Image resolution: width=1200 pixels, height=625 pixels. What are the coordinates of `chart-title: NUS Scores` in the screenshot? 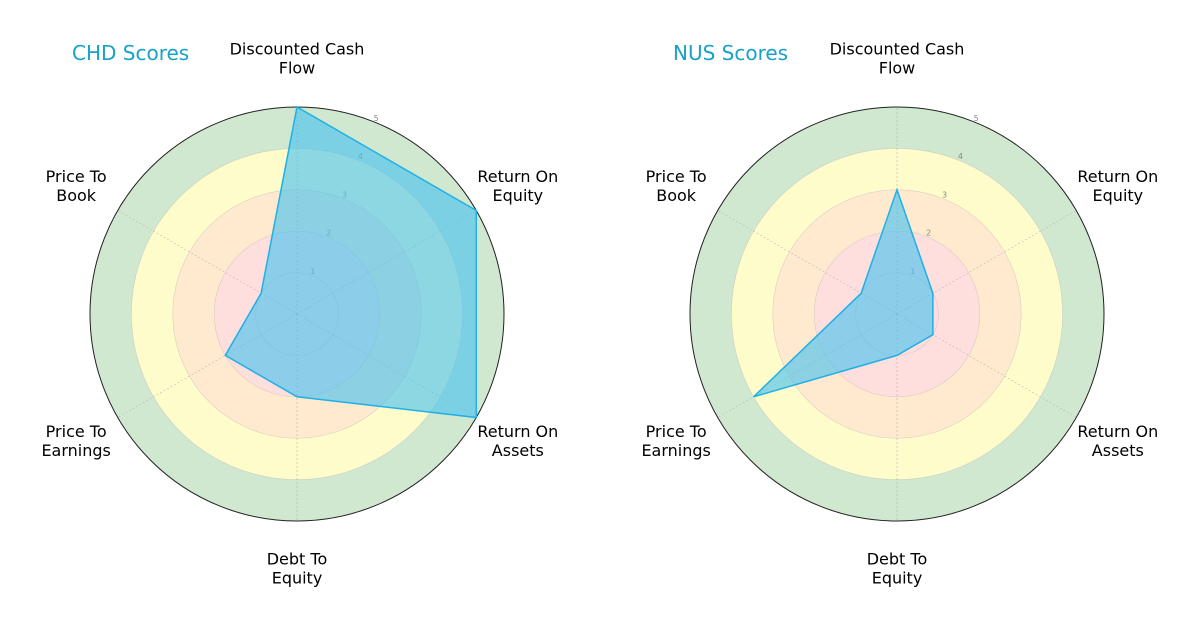 It's located at (730, 53).